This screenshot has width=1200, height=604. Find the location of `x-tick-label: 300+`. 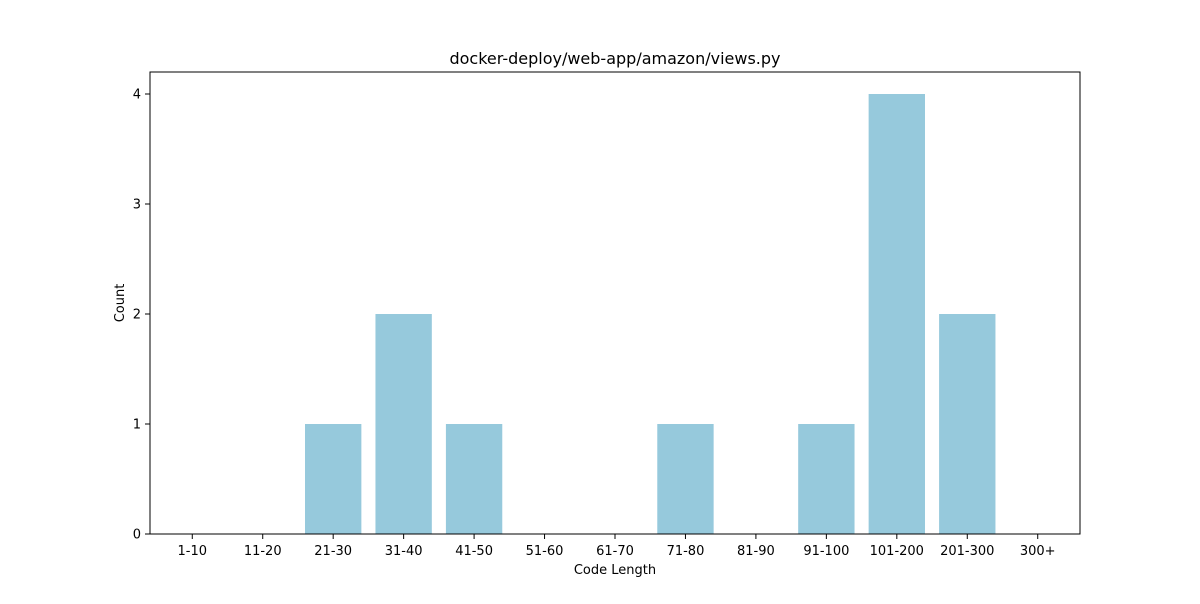

x-tick-label: 300+ is located at coordinates (1038, 551).